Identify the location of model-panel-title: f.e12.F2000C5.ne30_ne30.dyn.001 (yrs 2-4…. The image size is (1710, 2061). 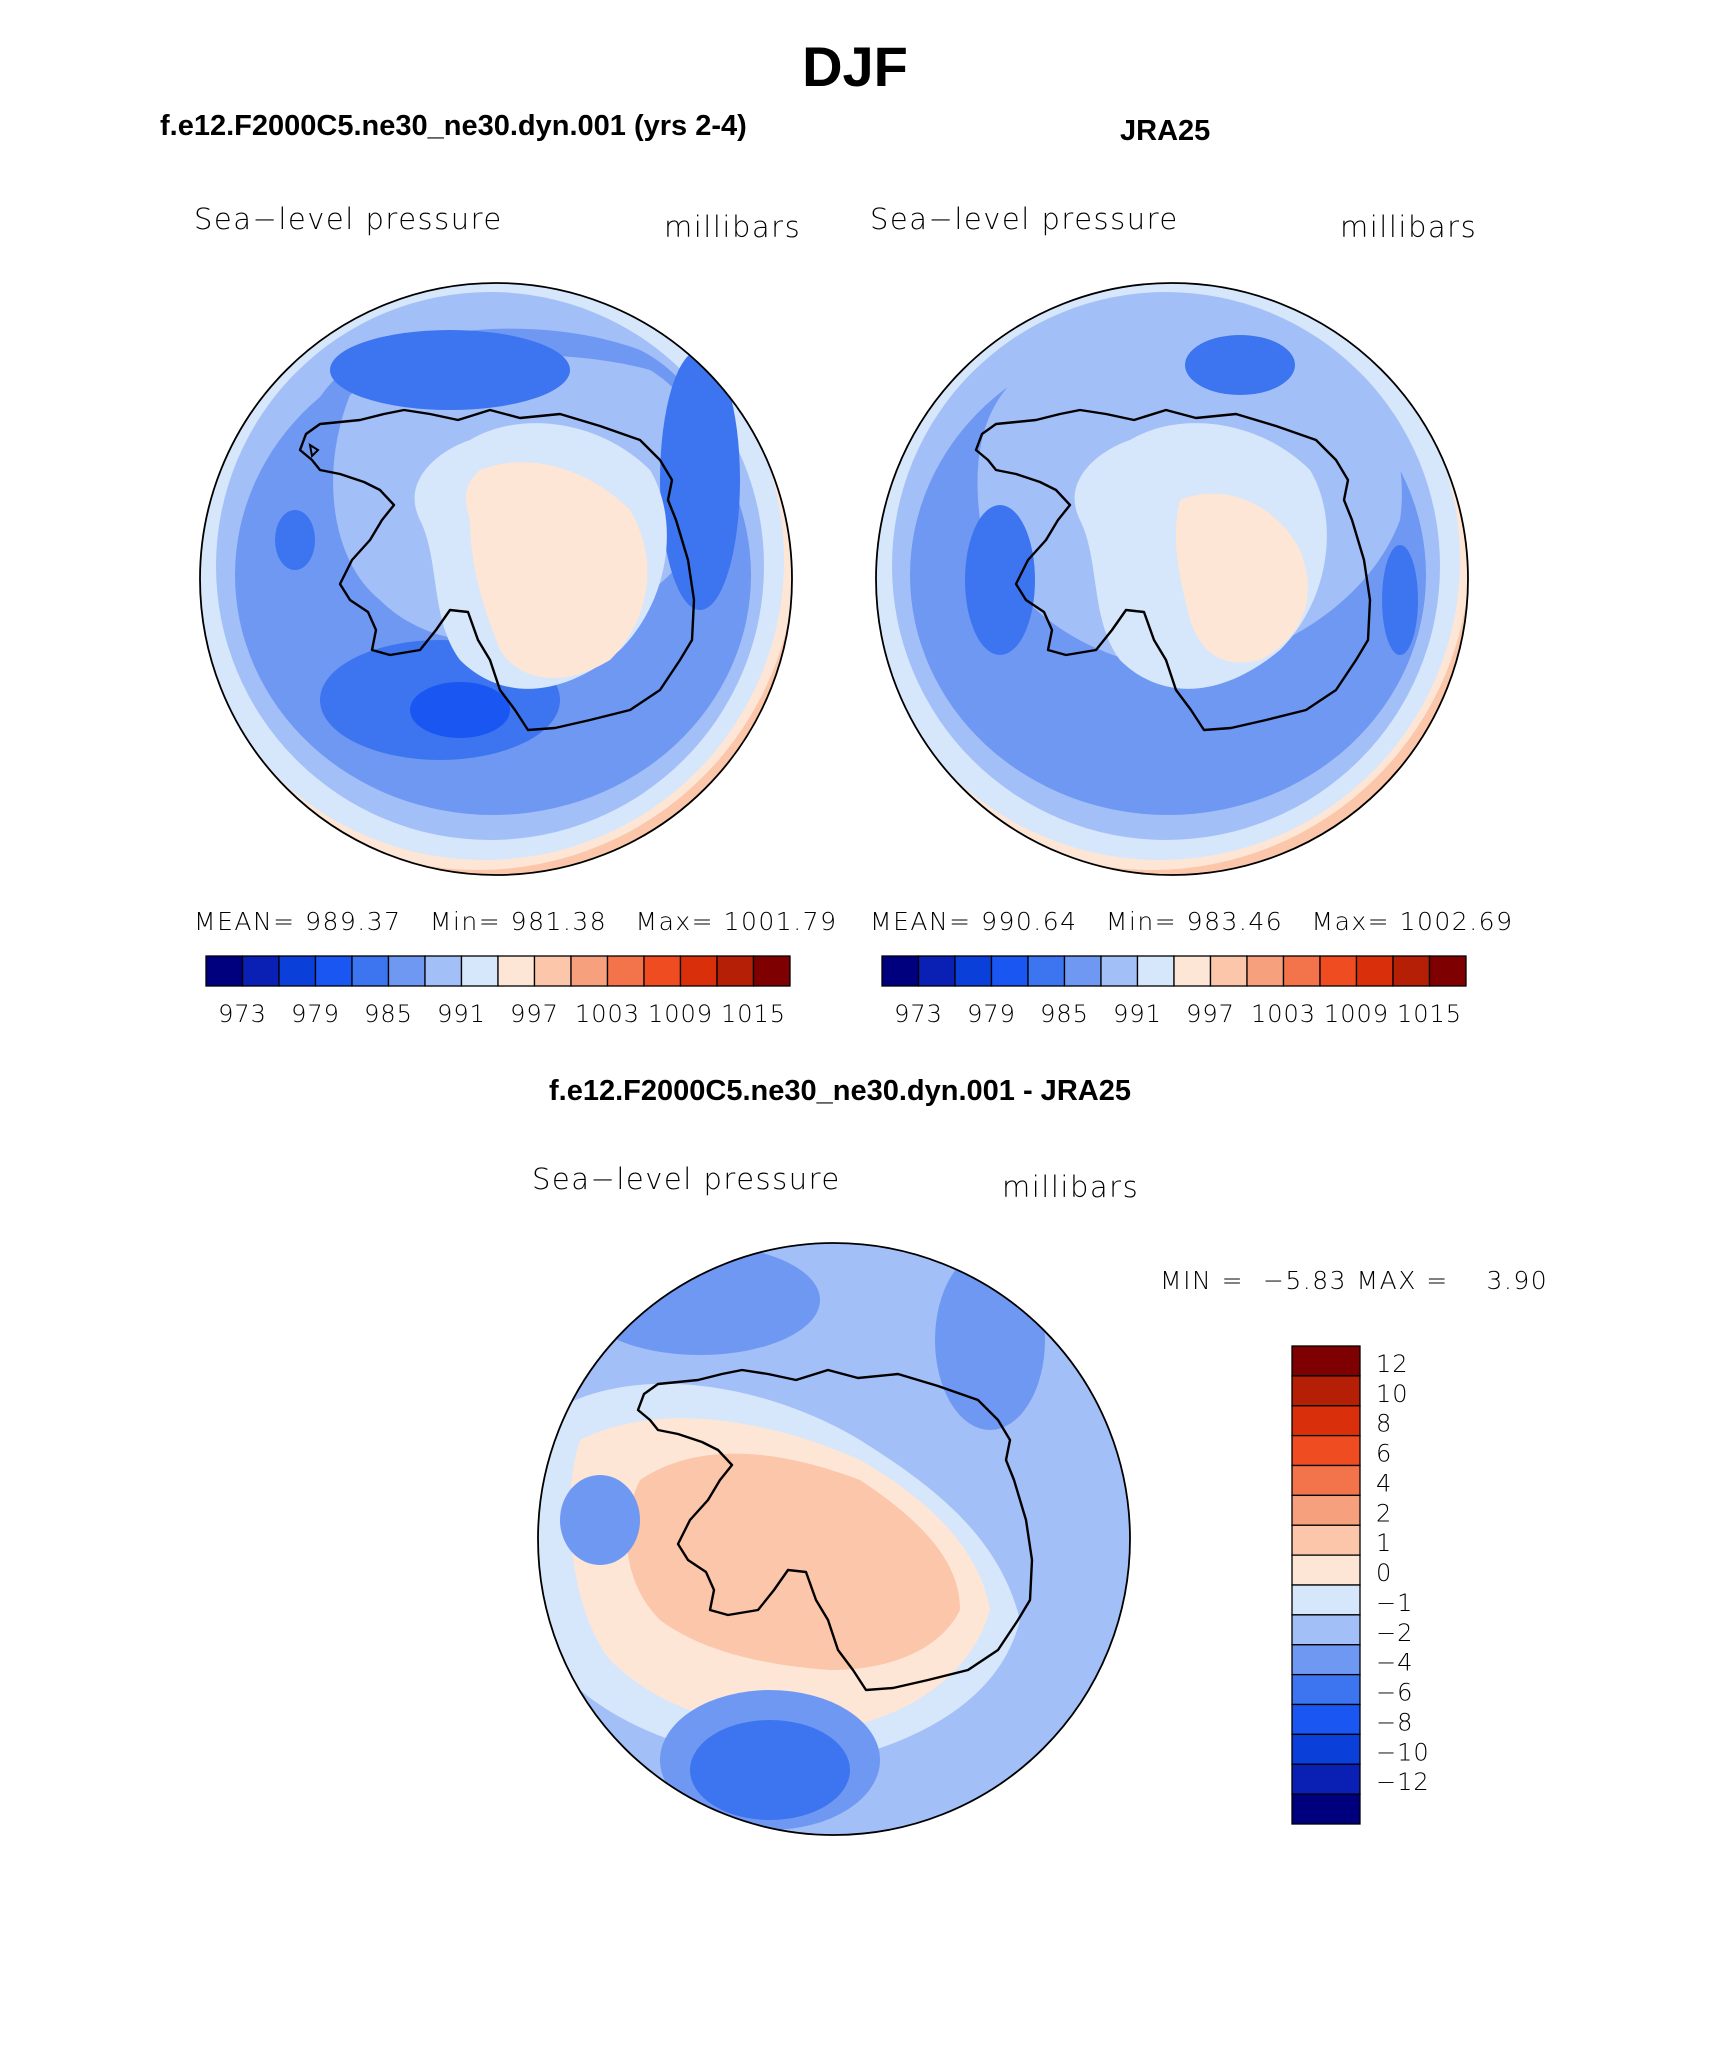
(453, 126).